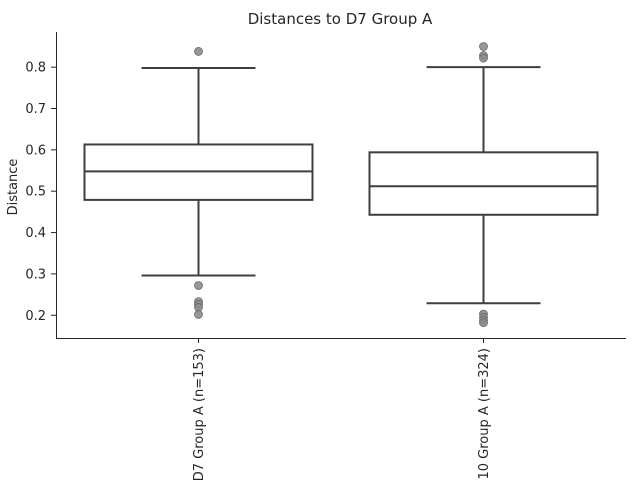 This screenshot has width=640, height=480. What do you see at coordinates (340, 19) in the screenshot?
I see `chart-title: Distances to D7 Group A` at bounding box center [340, 19].